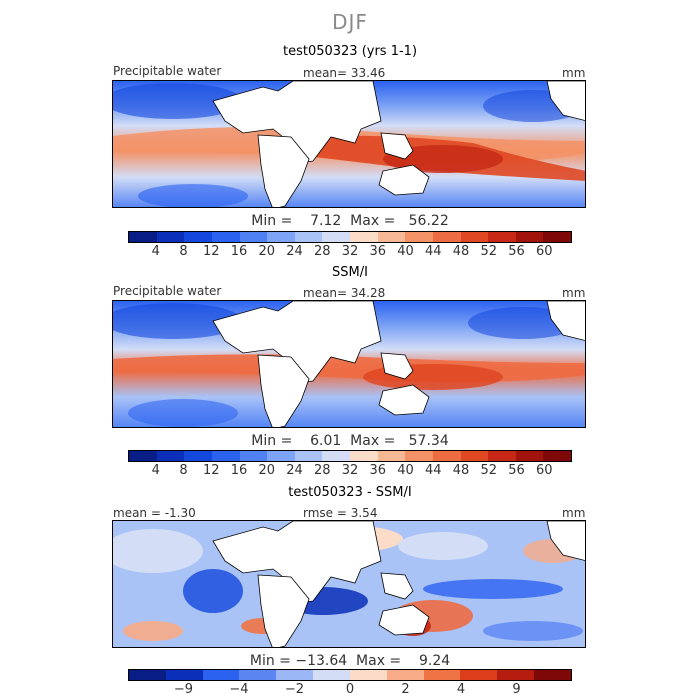 The image size is (700, 700). I want to click on colorbar-tick-label: 0, so click(350, 689).